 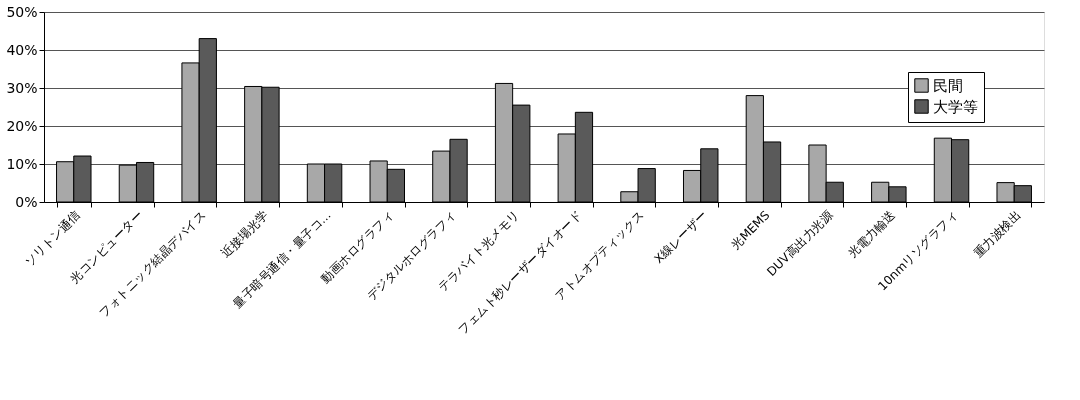 I want to click on legend-label: 民間, so click(x=948, y=85).